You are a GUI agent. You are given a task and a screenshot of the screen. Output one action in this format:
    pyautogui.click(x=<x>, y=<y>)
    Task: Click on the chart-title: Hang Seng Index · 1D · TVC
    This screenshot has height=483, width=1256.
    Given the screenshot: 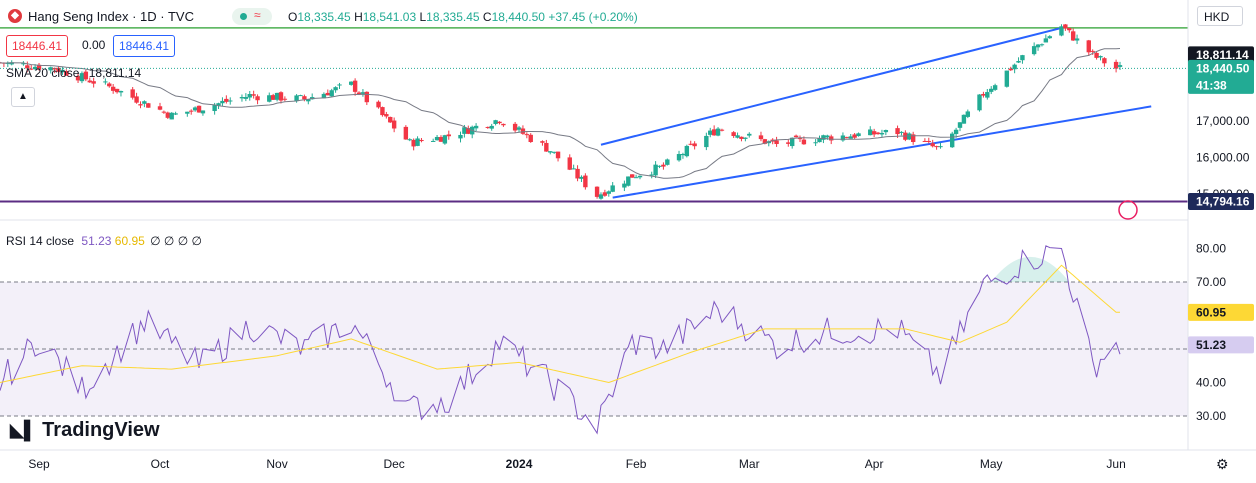 What is the action you would take?
    pyautogui.click(x=111, y=16)
    